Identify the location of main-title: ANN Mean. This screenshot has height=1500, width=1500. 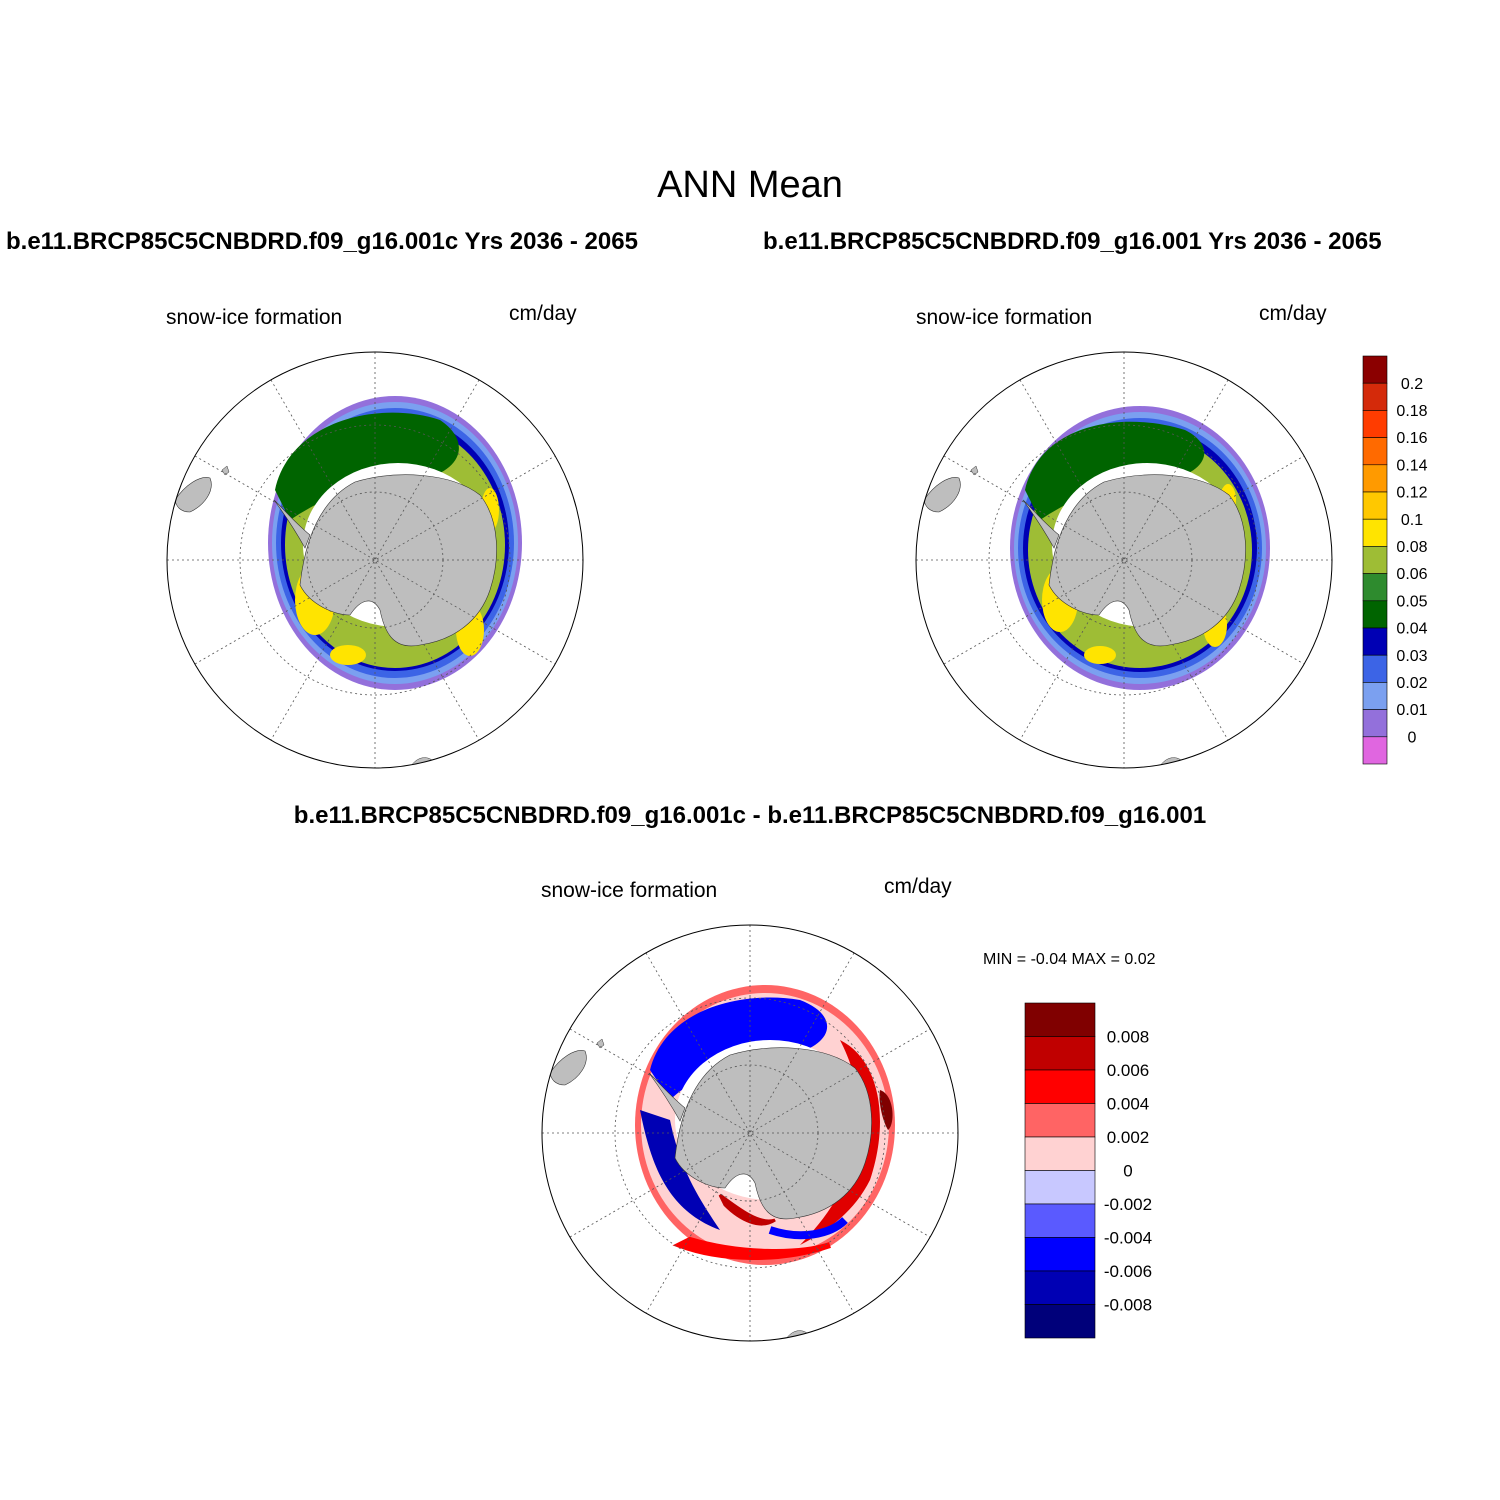
(750, 185).